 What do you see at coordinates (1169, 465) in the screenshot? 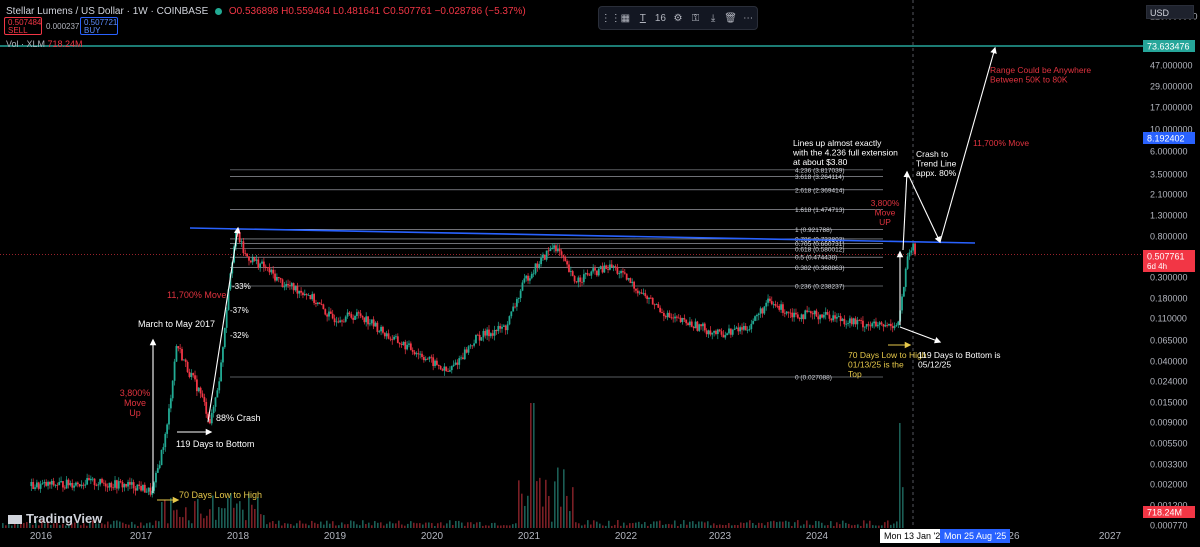
I see `y-tick-label: 0.003300` at bounding box center [1169, 465].